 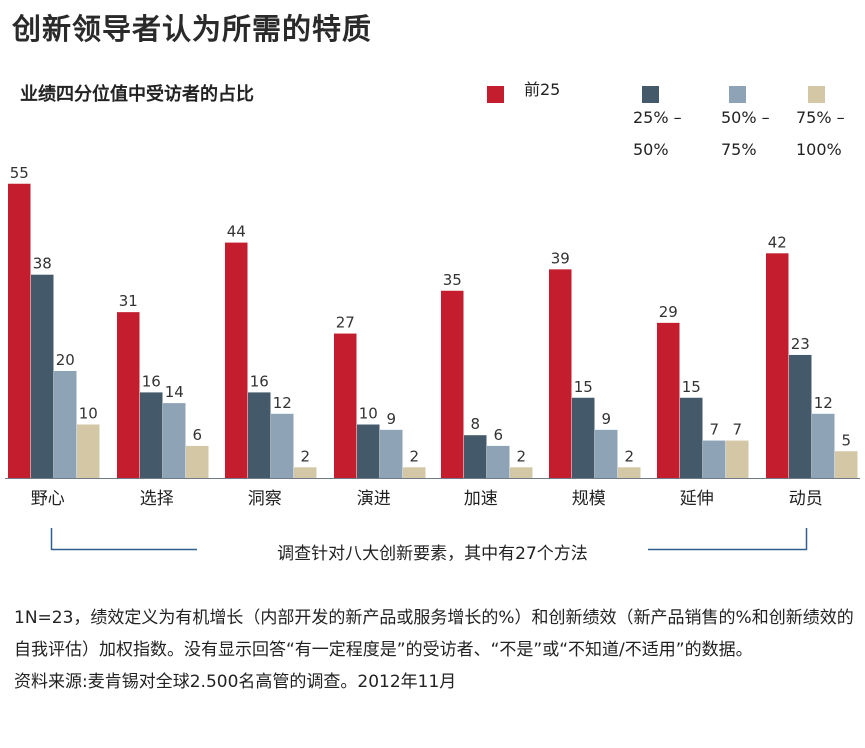 What do you see at coordinates (197, 435) in the screenshot?
I see `bar-value-label-1-3: 6` at bounding box center [197, 435].